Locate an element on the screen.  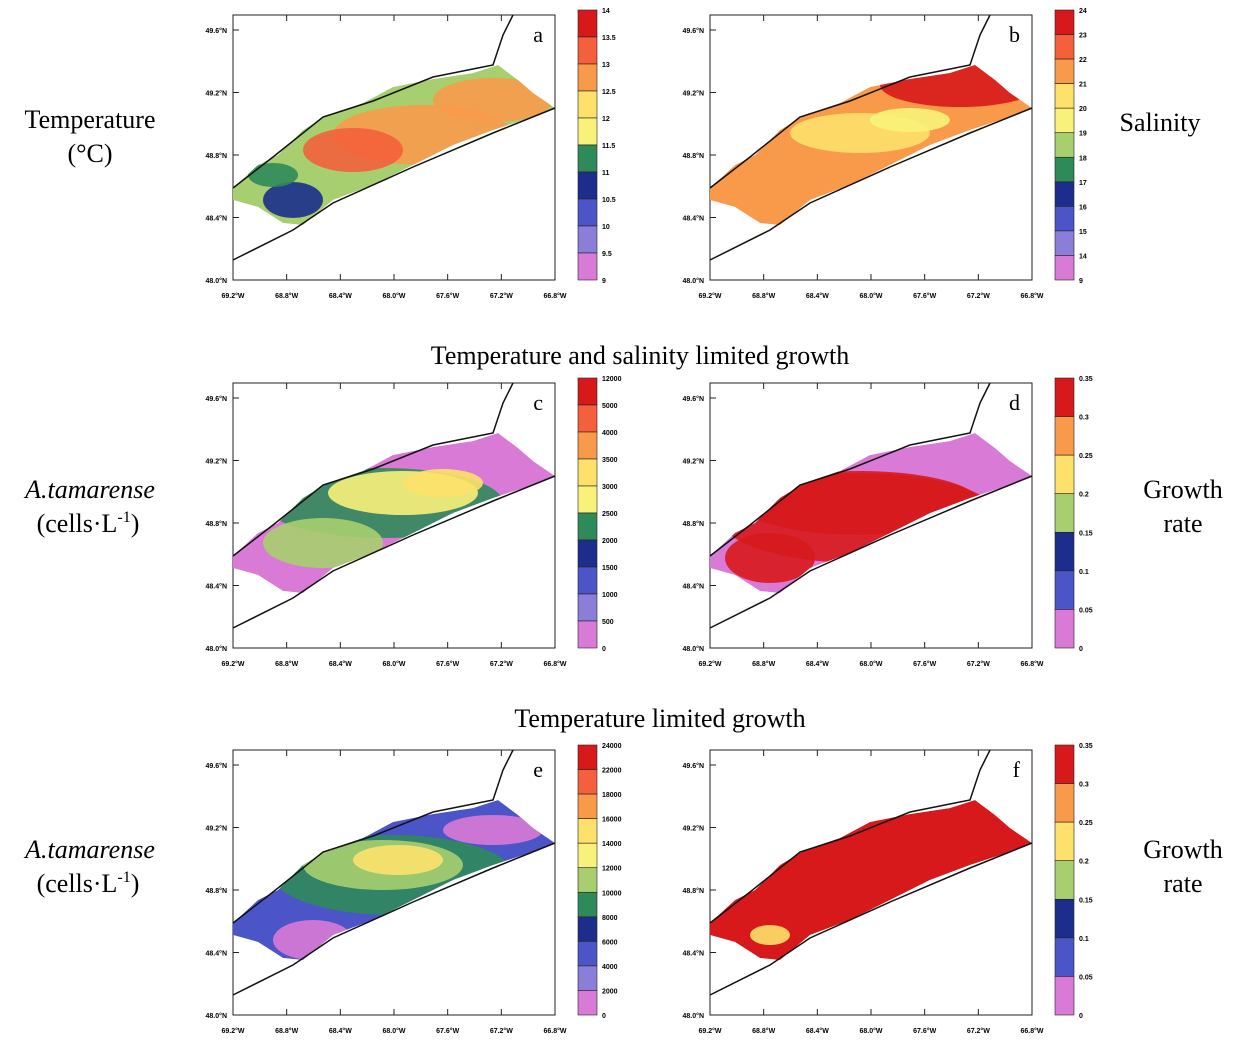
colorbar-label: 13 is located at coordinates (606, 65).